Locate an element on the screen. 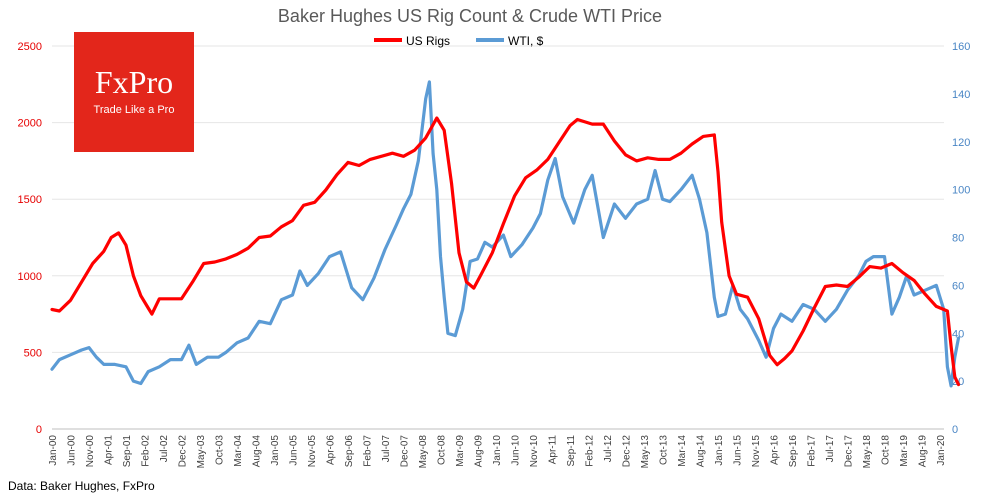 This screenshot has width=1000, height=500. x-axis-tick-label: Sep-11 is located at coordinates (571, 451).